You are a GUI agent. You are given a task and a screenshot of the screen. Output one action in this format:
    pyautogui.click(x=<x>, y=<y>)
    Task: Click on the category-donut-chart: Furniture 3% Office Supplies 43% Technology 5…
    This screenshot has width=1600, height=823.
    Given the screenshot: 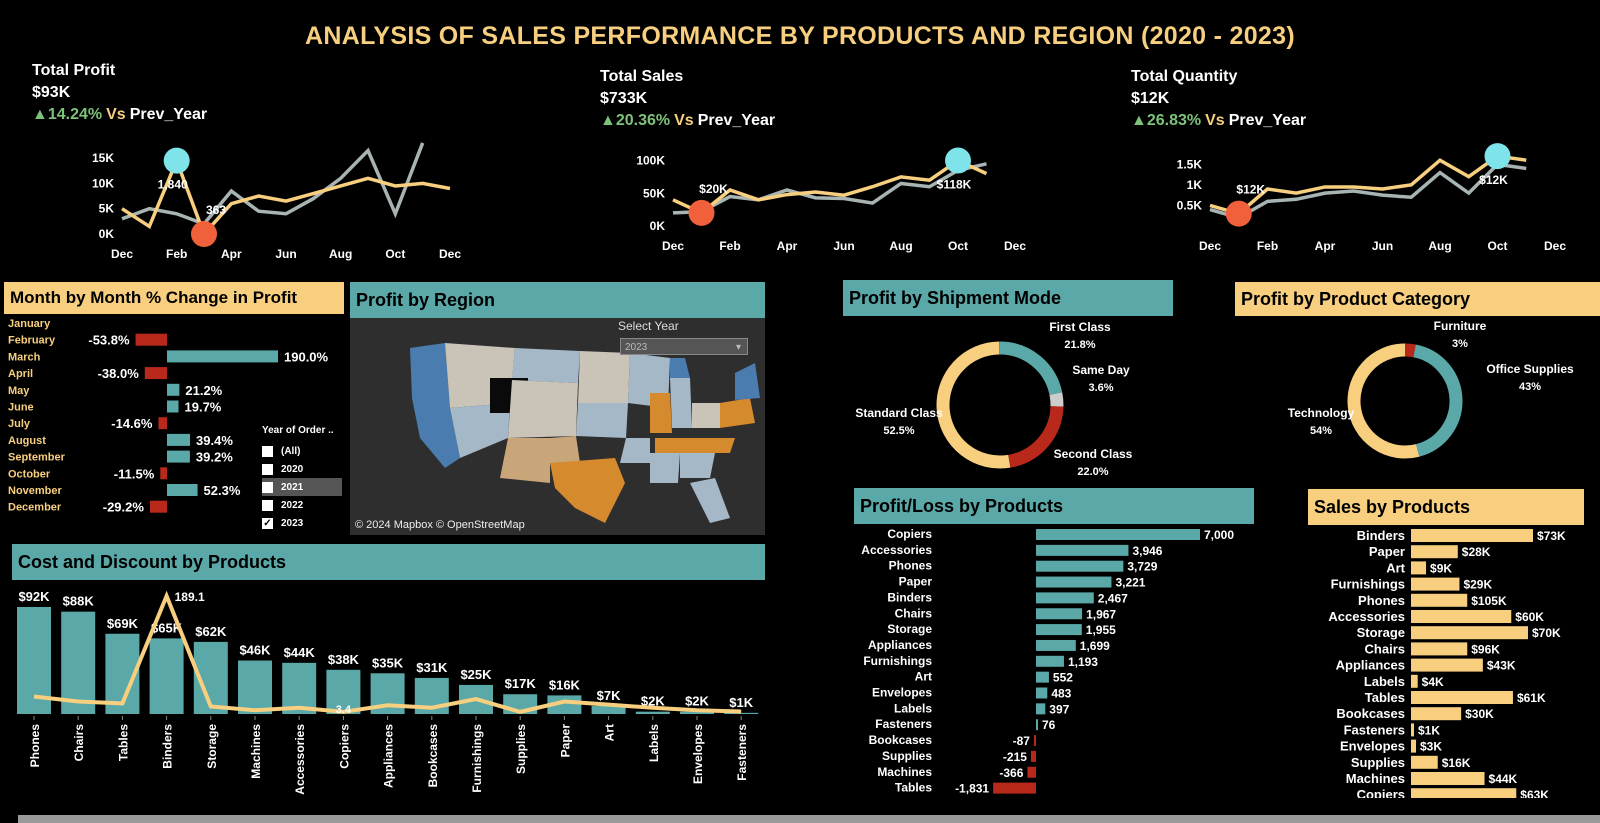 What is the action you would take?
    pyautogui.click(x=1437, y=399)
    